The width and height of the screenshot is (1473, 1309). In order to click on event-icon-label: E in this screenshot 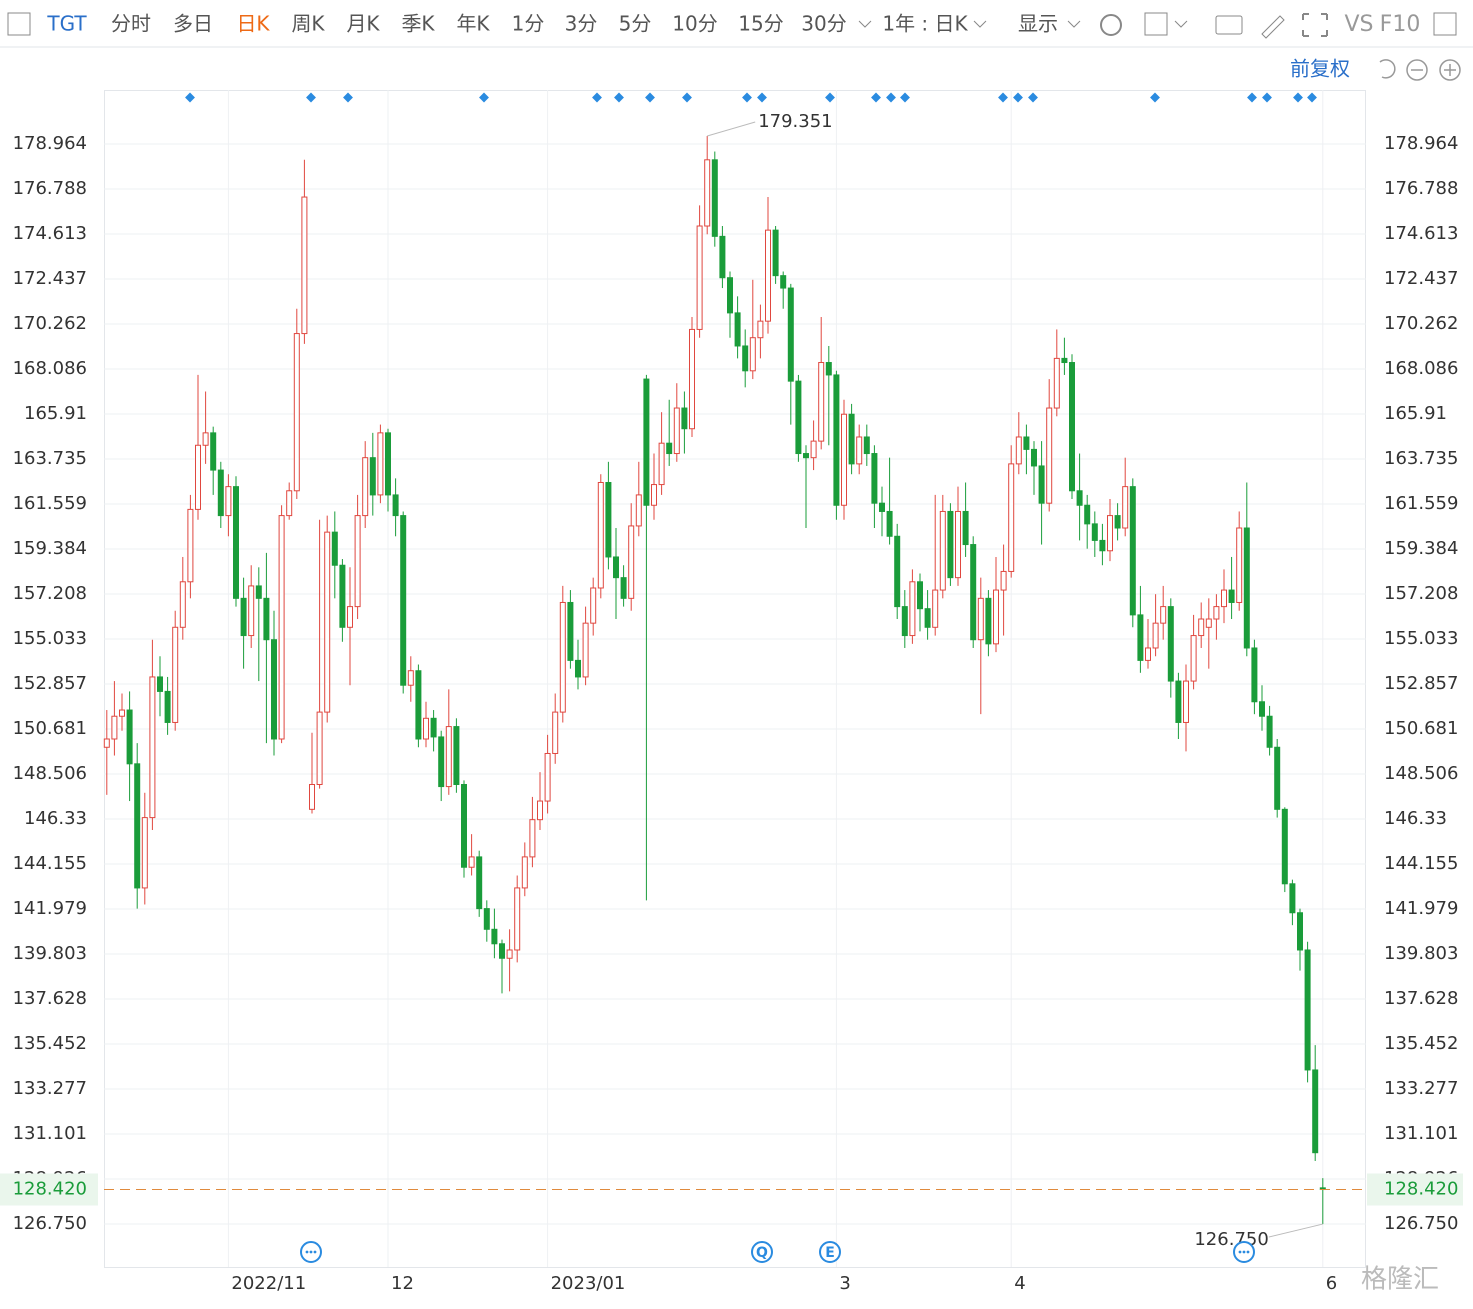, I will do `click(830, 1253)`.